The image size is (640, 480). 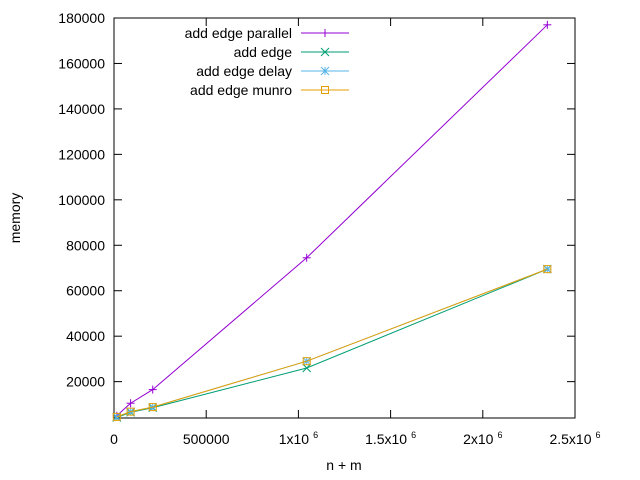 What do you see at coordinates (478, 439) in the screenshot?
I see `x-tick-mantissa: 2x10` at bounding box center [478, 439].